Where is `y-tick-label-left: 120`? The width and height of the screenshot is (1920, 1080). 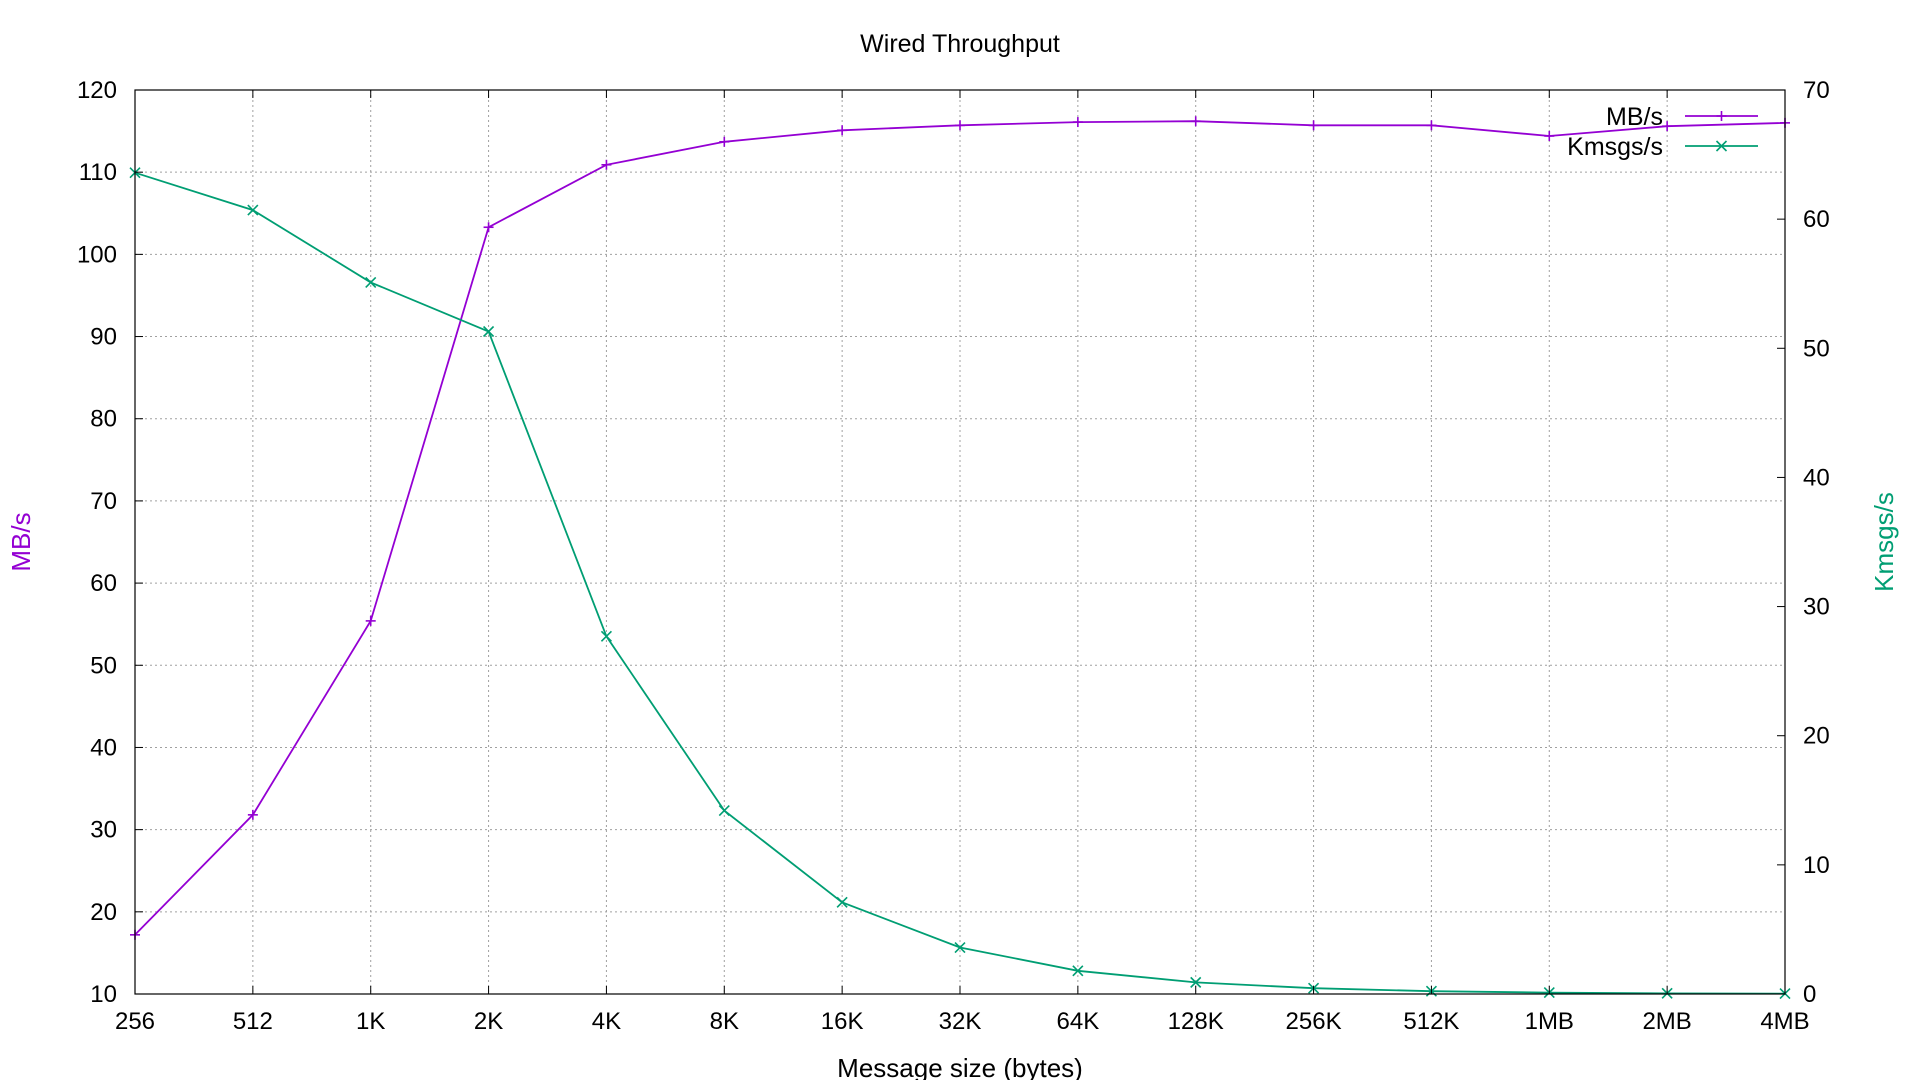 y-tick-label-left: 120 is located at coordinates (97, 90).